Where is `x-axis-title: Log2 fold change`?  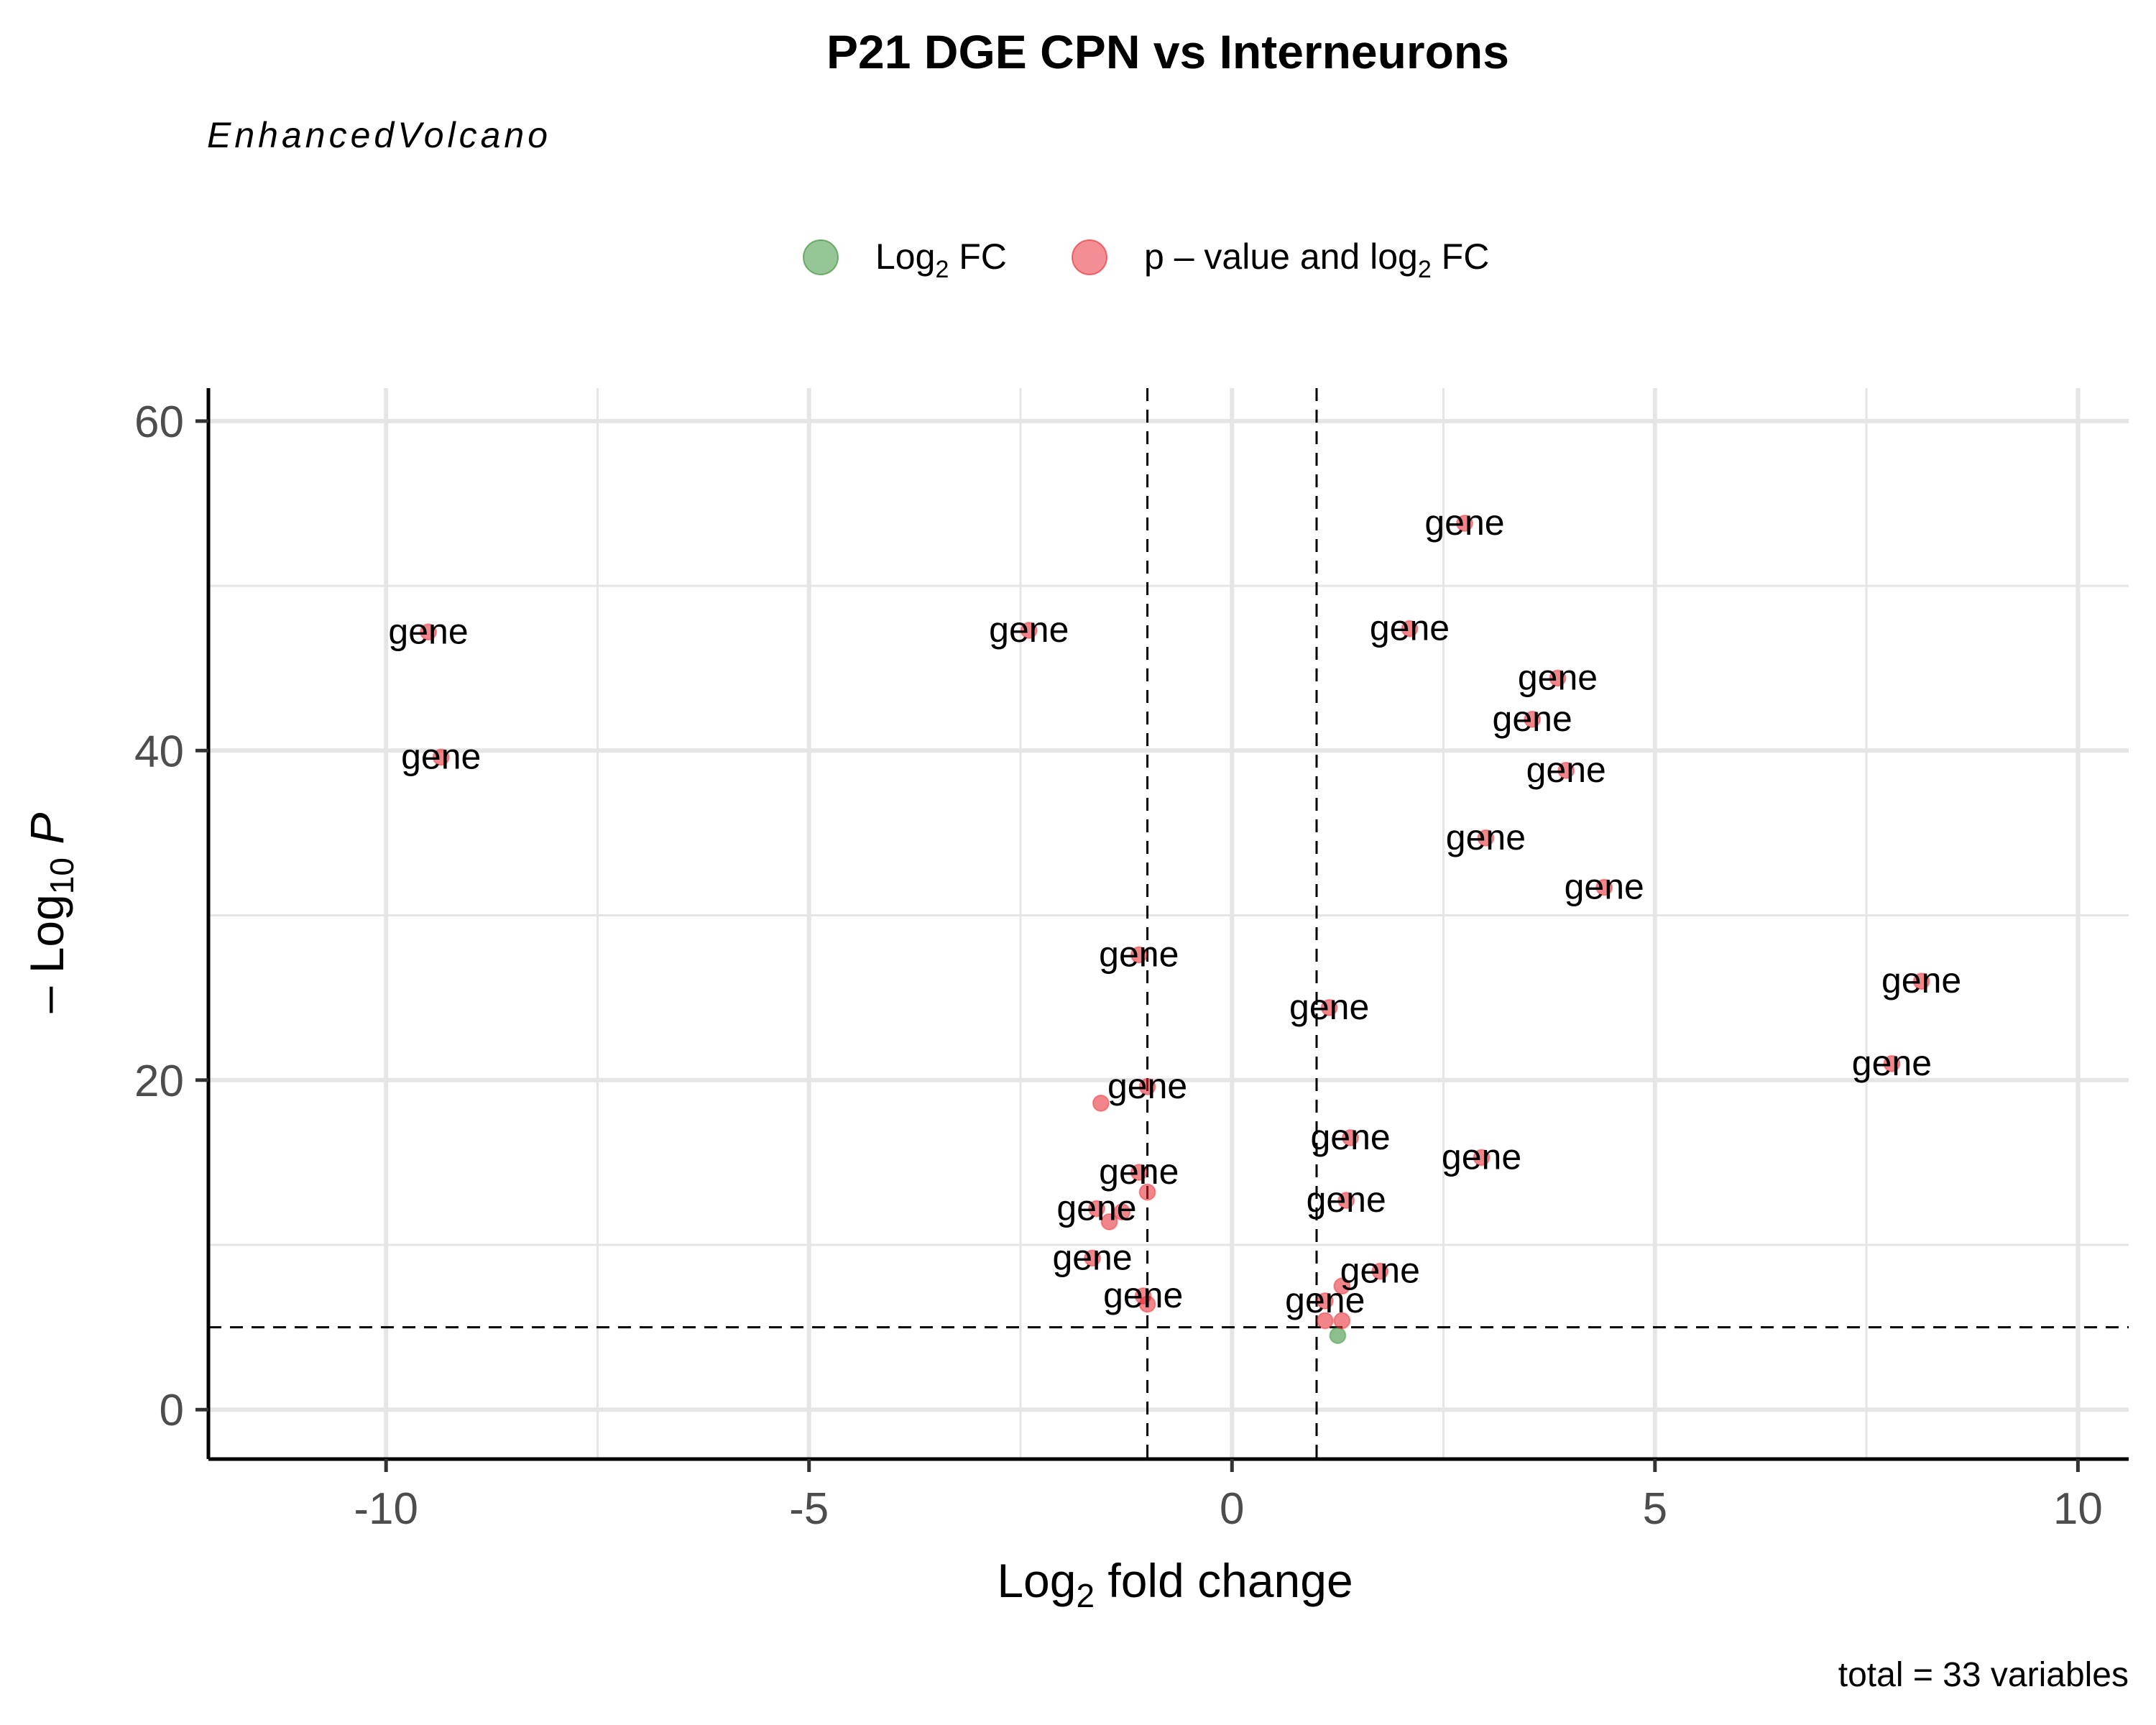
x-axis-title: Log2 fold change is located at coordinates (1175, 1584).